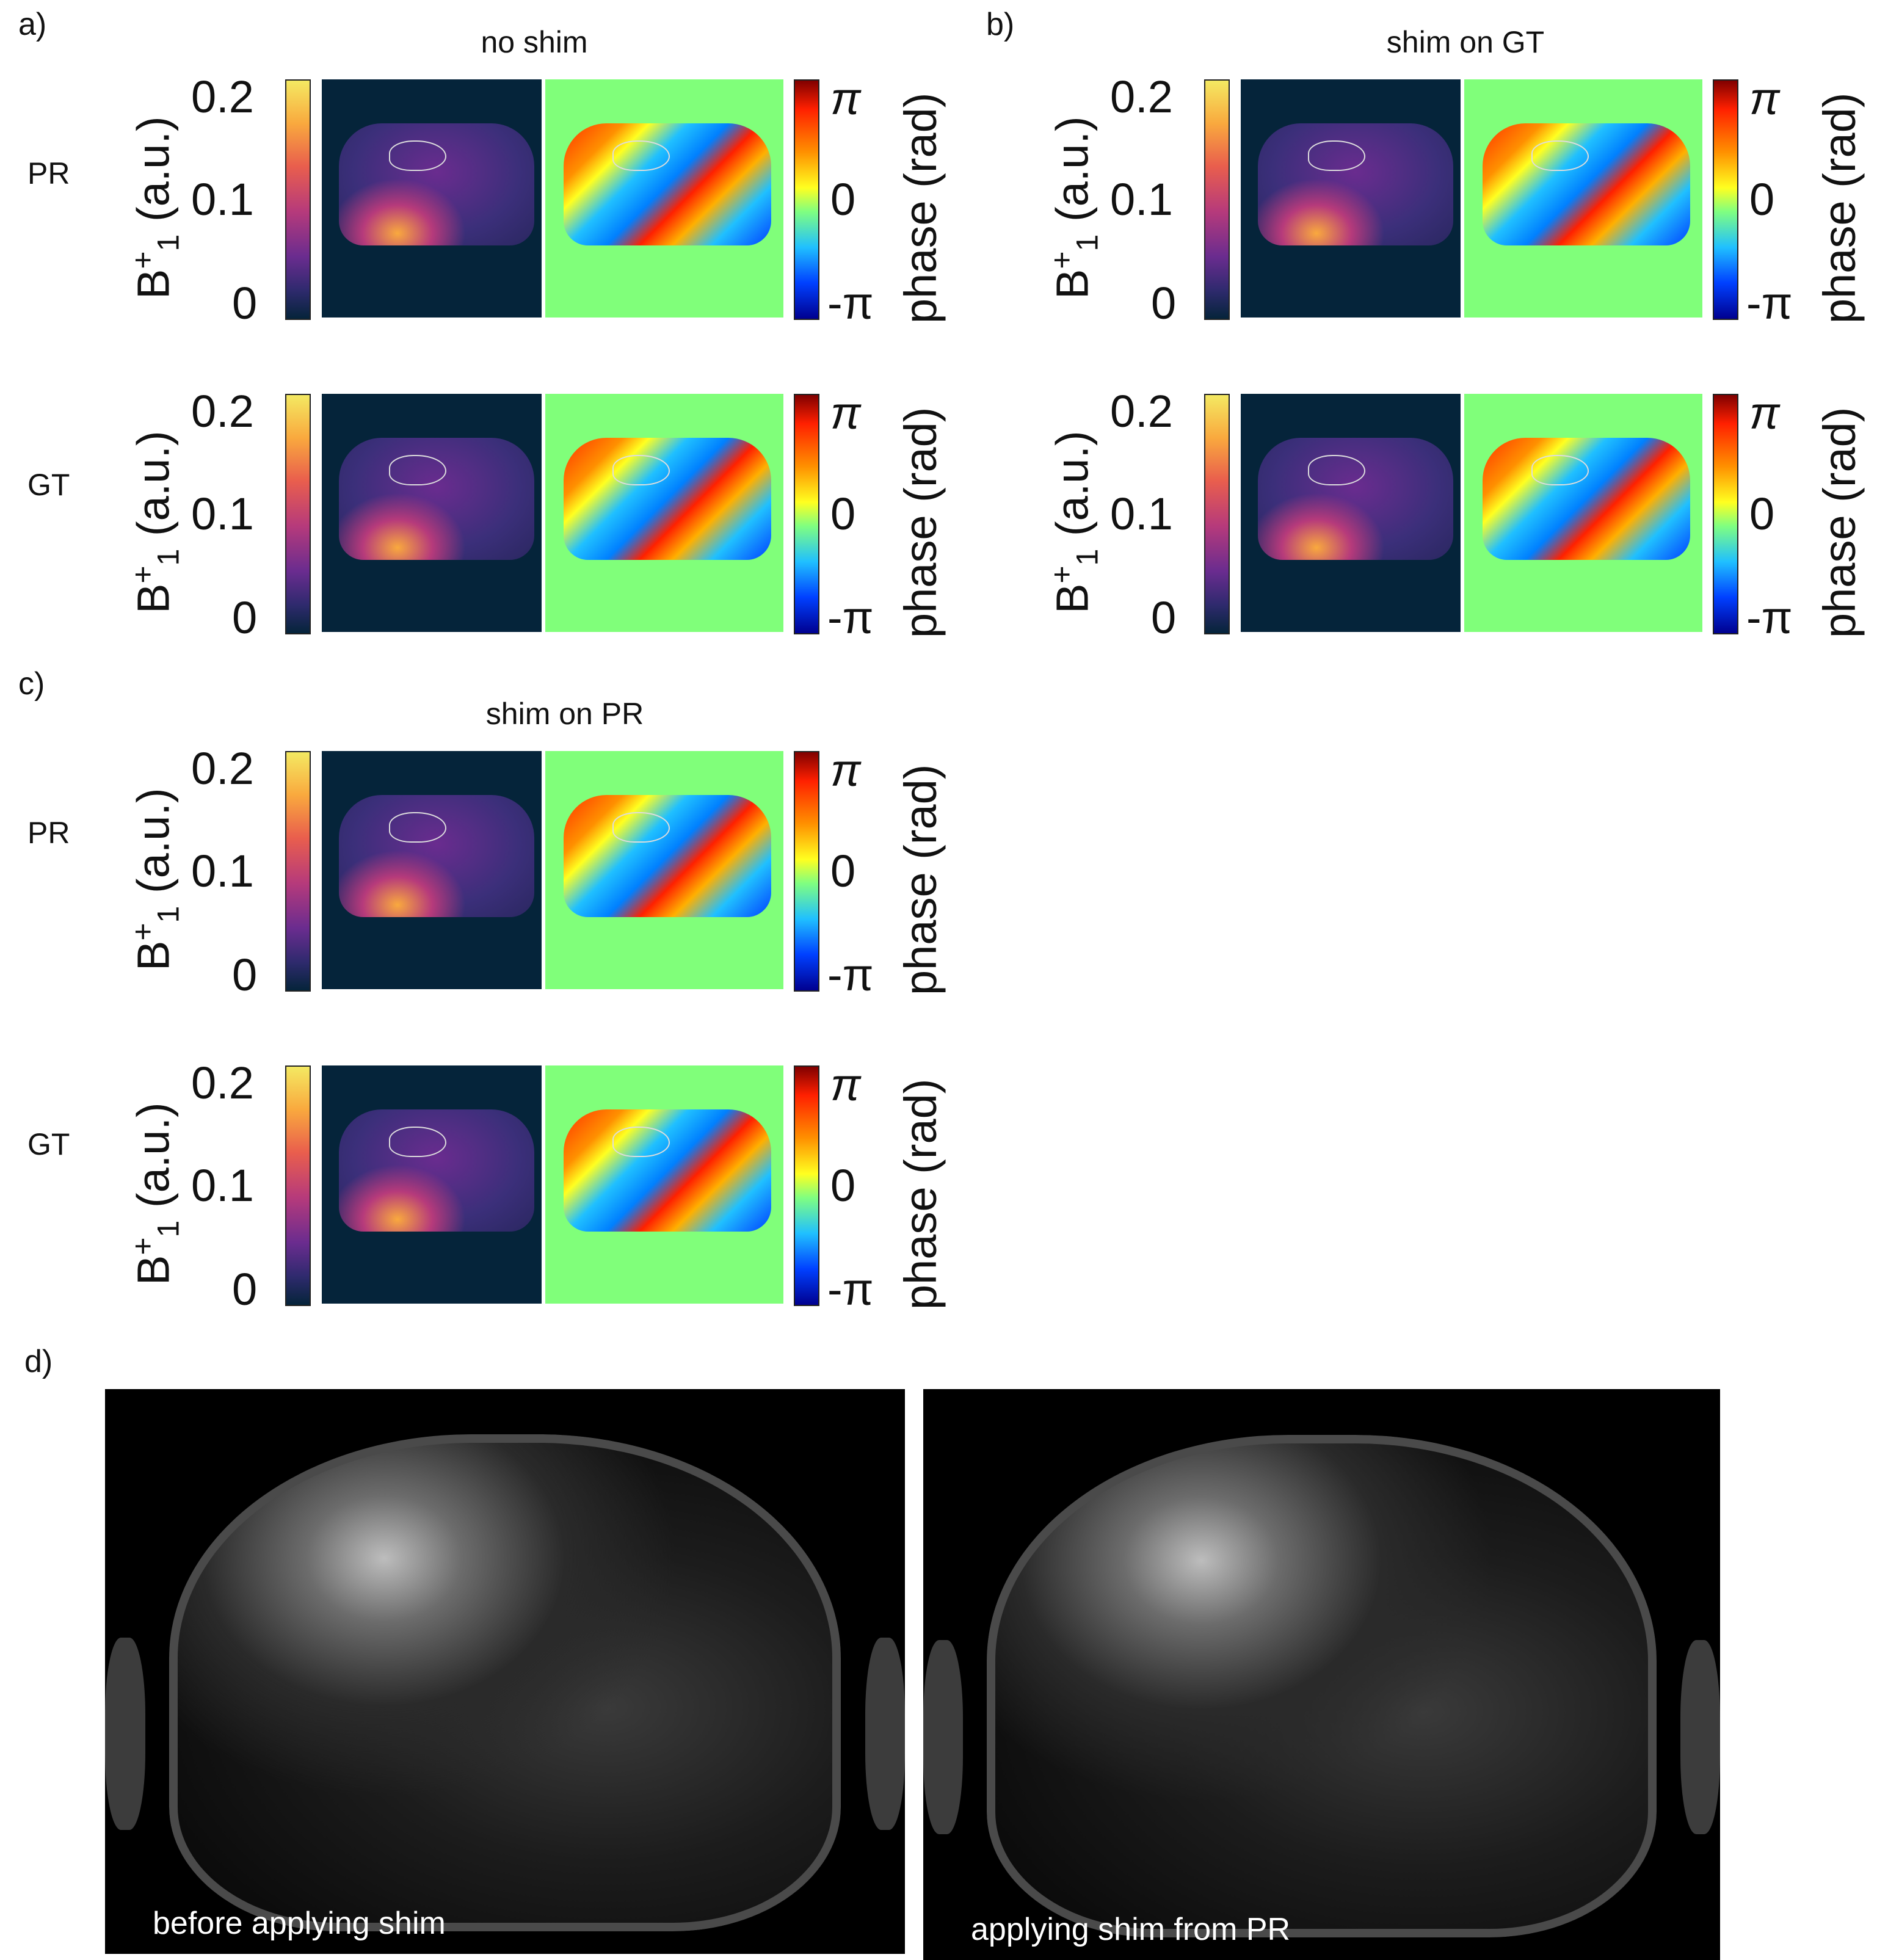 This screenshot has width=1888, height=1960. What do you see at coordinates (943, 1737) in the screenshot?
I see `mri-after-arm-left` at bounding box center [943, 1737].